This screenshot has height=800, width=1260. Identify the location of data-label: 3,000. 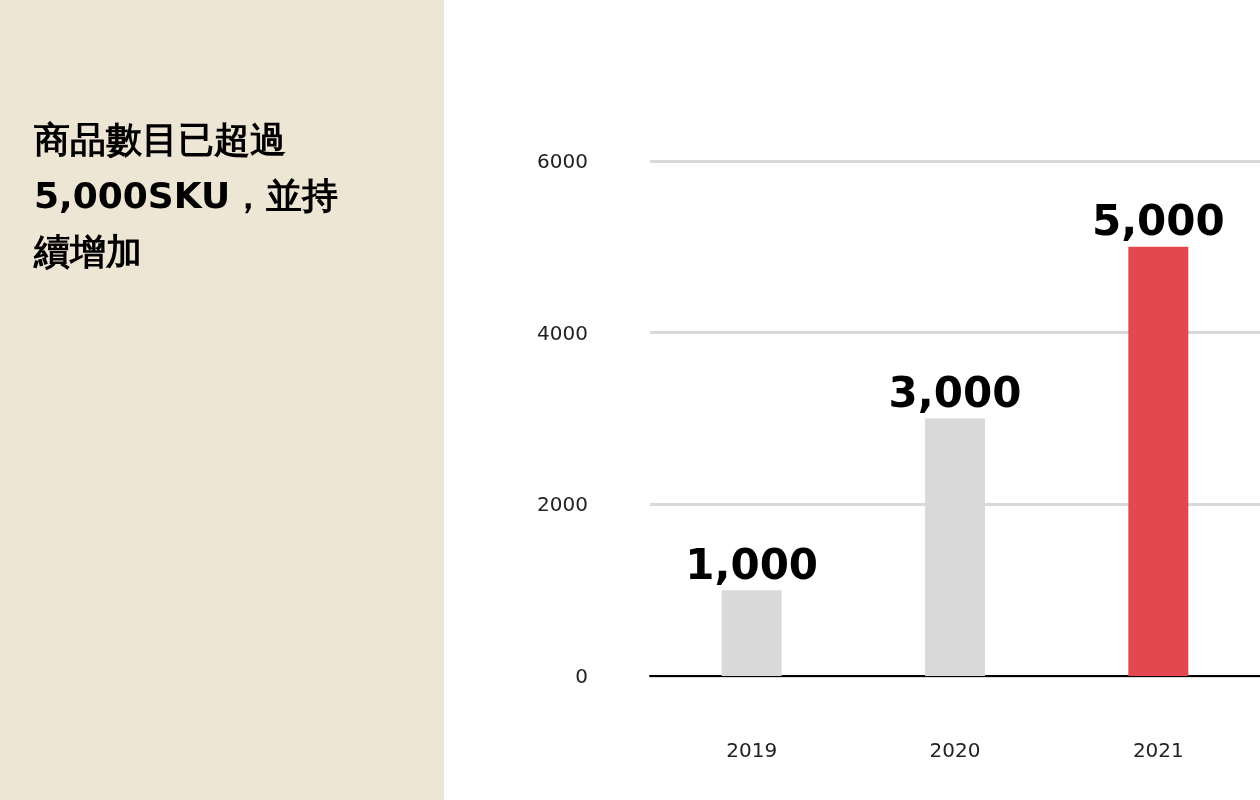
(955, 392).